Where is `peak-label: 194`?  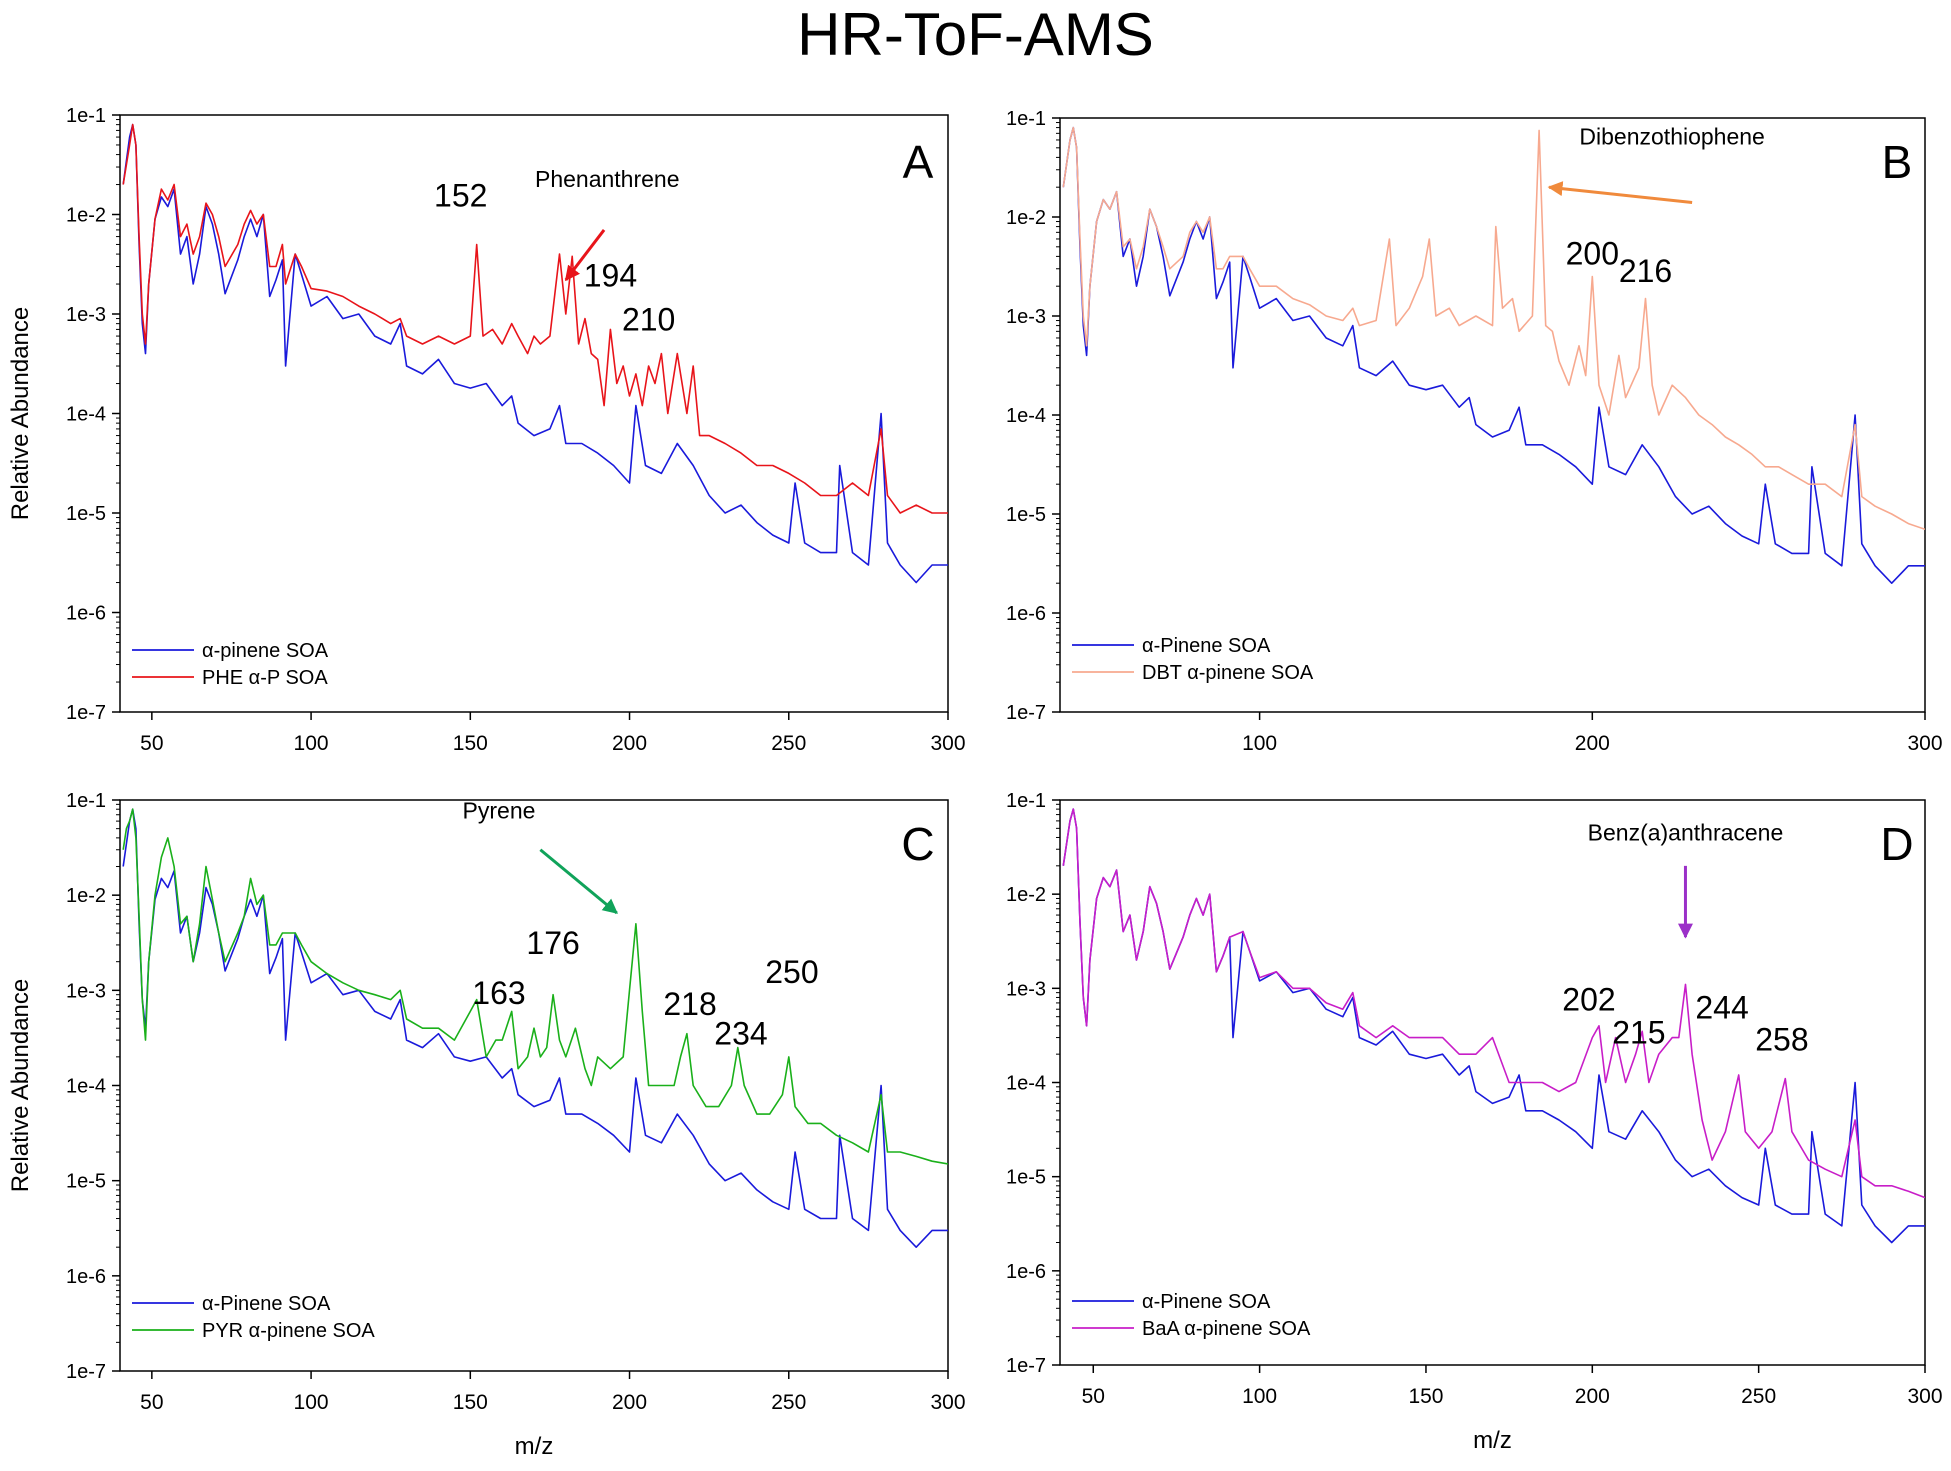 peak-label: 194 is located at coordinates (610, 275).